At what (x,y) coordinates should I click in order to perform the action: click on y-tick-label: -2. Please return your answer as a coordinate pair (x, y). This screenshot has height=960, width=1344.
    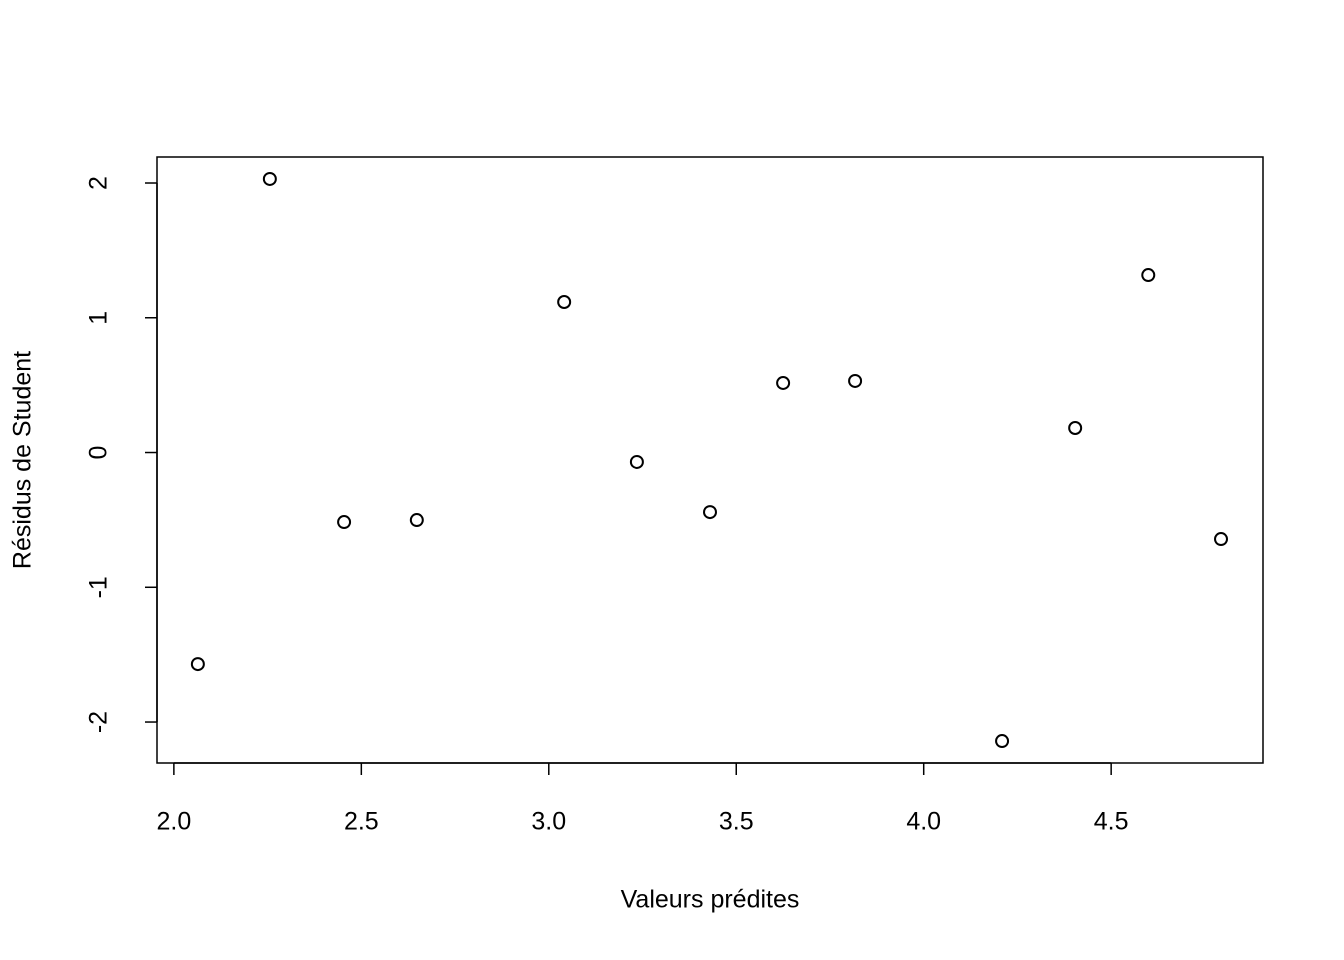
    Looking at the image, I should click on (99, 722).